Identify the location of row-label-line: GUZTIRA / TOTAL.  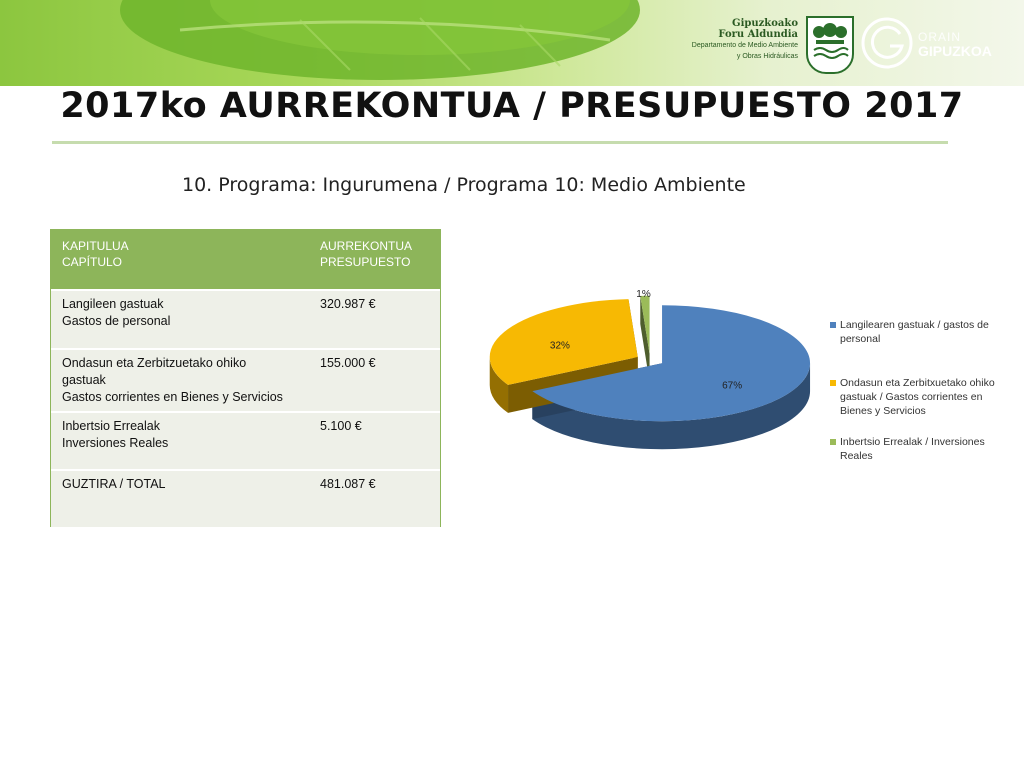
(114, 484).